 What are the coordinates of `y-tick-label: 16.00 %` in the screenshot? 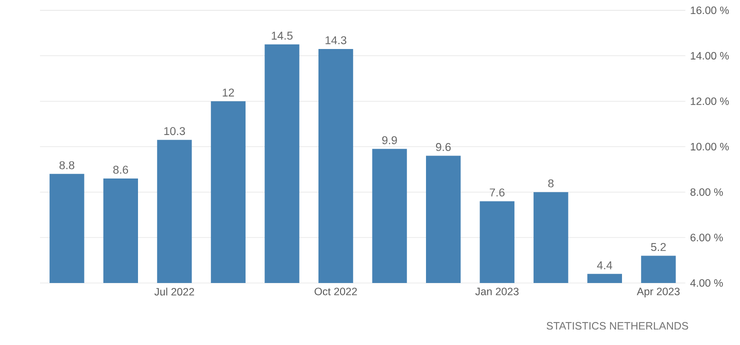 It's located at (709, 10).